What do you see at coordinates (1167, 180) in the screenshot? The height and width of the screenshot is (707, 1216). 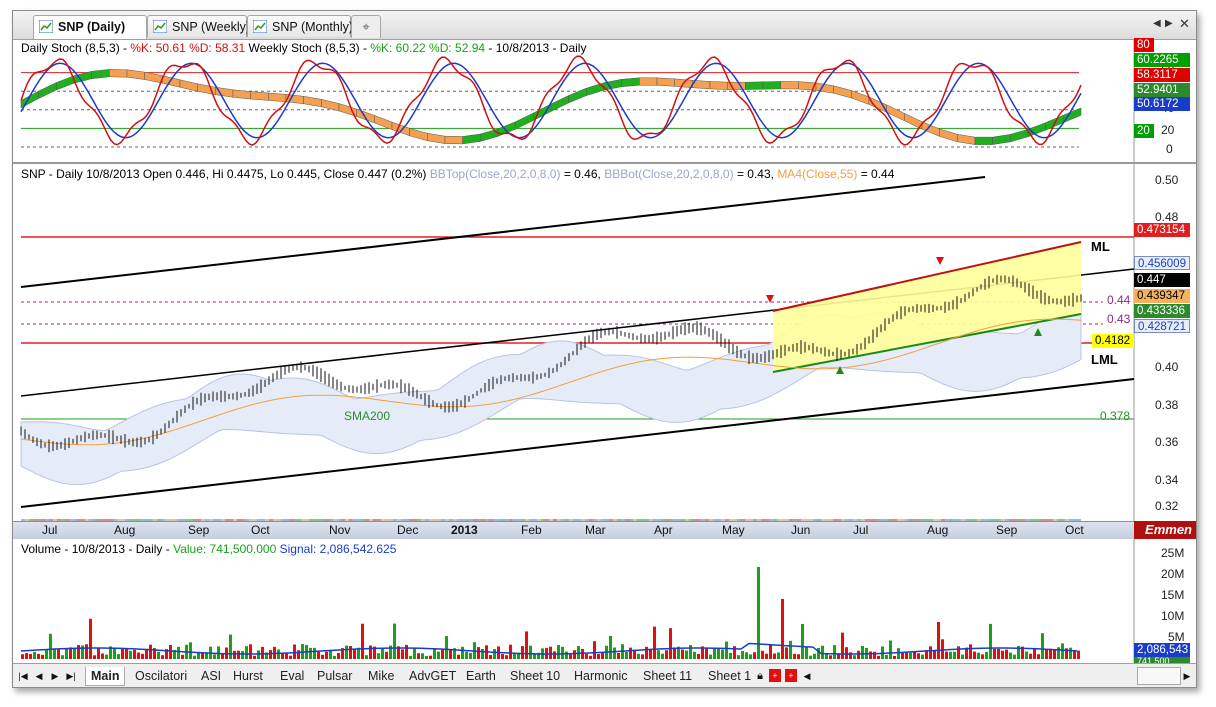 I see `price-axis-label: 0.50` at bounding box center [1167, 180].